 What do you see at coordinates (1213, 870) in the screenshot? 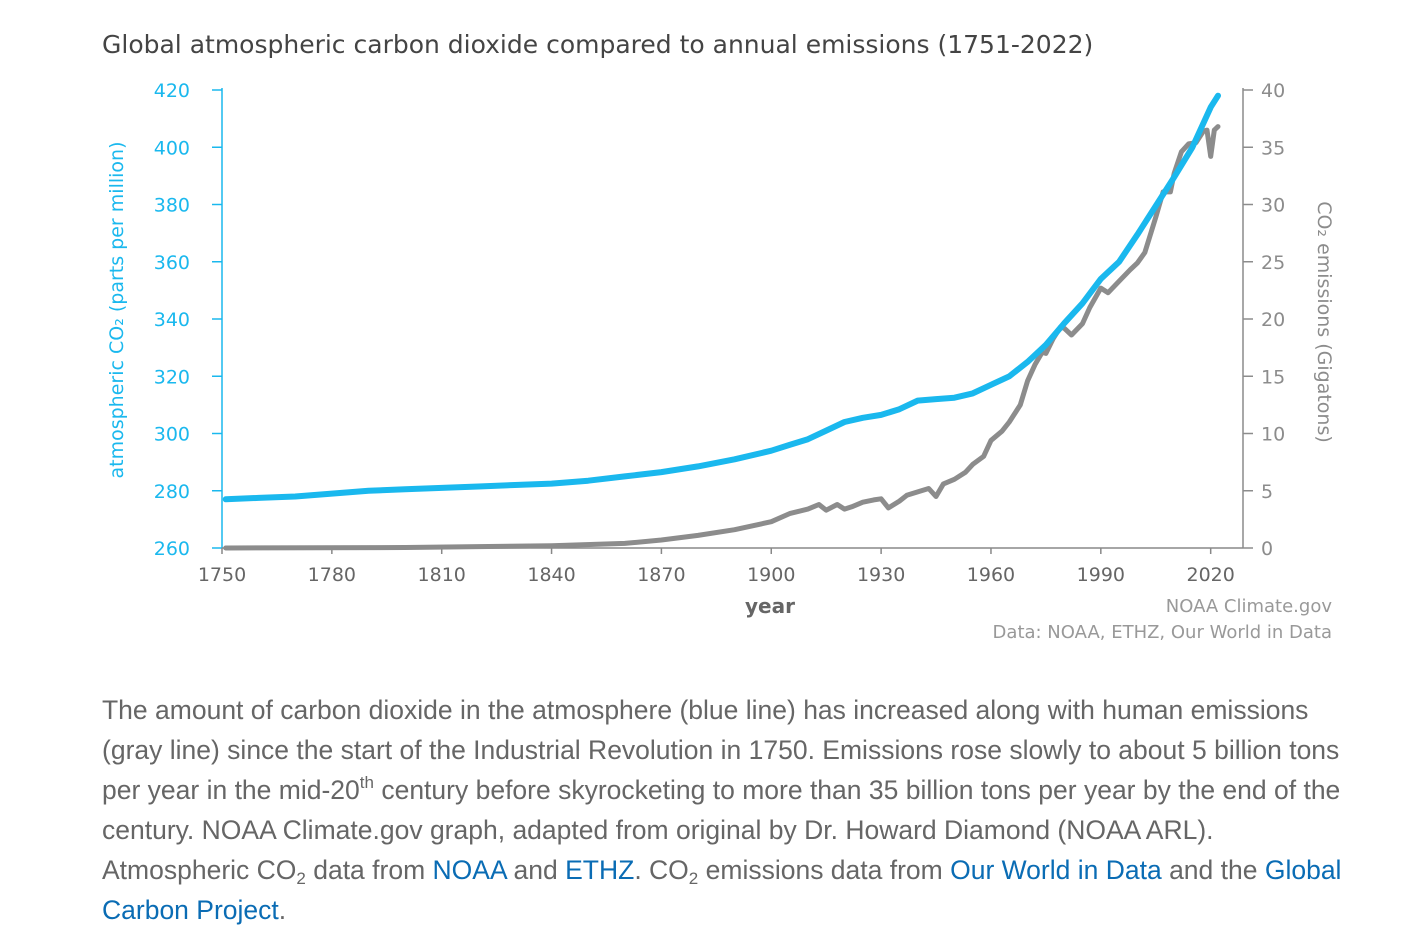
I see `caption-text: and the` at bounding box center [1213, 870].